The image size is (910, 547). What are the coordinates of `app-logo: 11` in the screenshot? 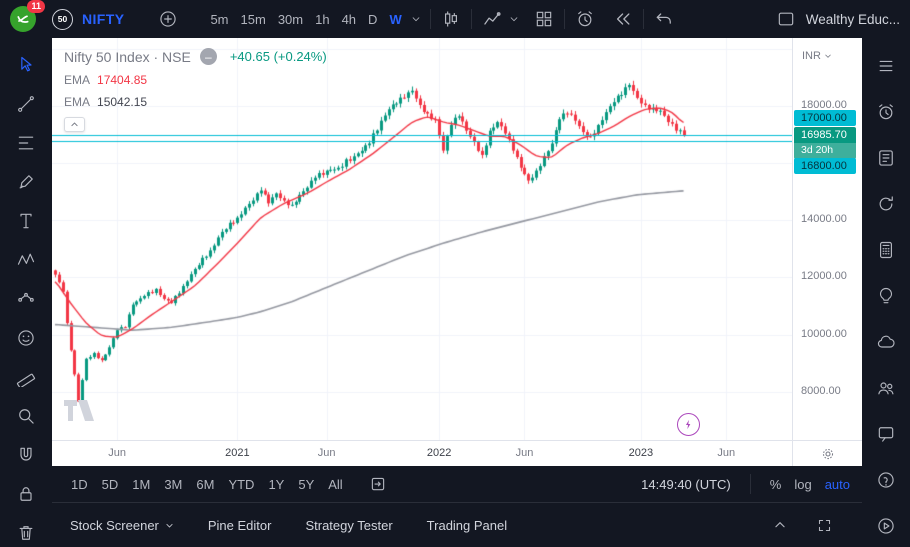 It's located at (27, 16).